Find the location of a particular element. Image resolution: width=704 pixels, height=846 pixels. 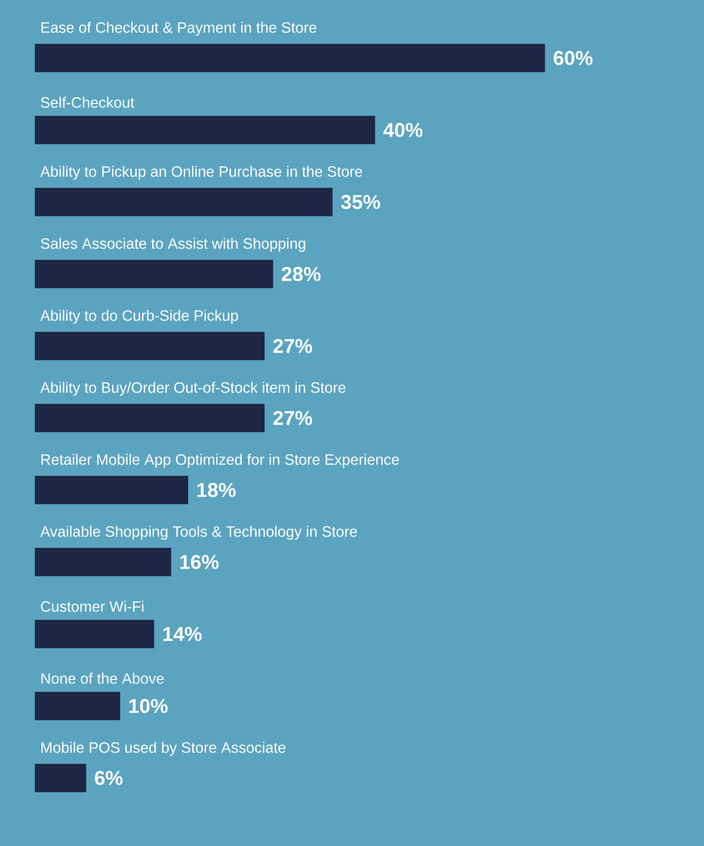

y-tick-label: Mobile POS used by Store Associate is located at coordinates (163, 749).